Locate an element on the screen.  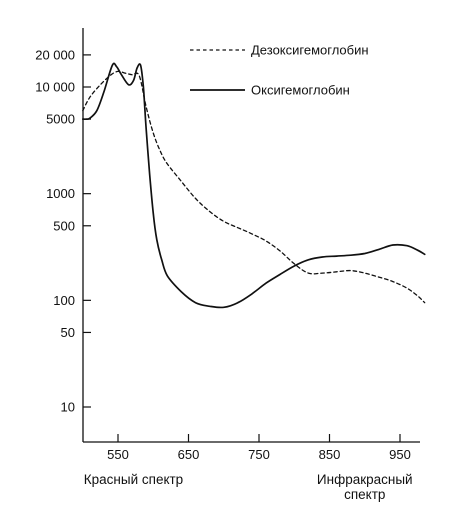
x-tick-label: 650 is located at coordinates (189, 454).